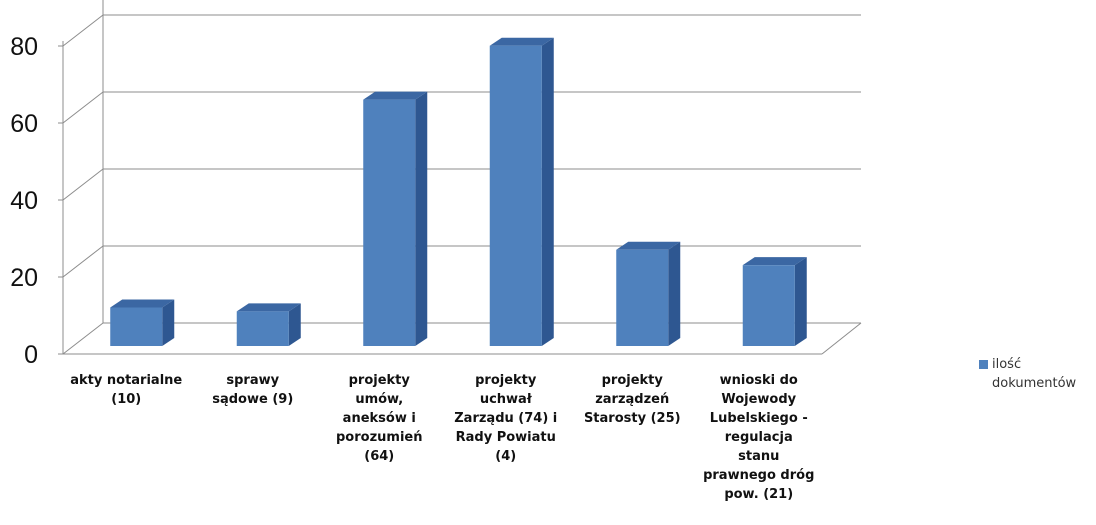  I want to click on x-tick-label: projekty zarządzeń Starosty (25), so click(632, 399).